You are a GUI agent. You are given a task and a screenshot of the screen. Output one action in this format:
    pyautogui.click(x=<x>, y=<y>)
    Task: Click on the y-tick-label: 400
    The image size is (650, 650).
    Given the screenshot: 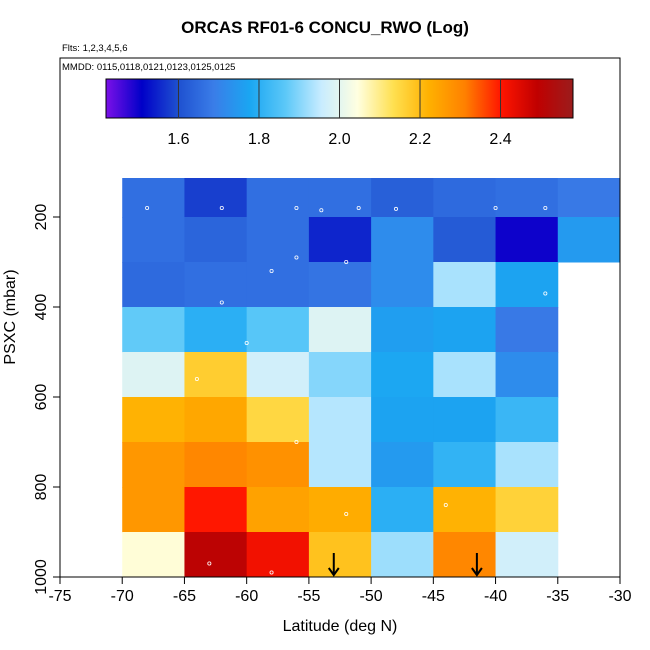 What is the action you would take?
    pyautogui.click(x=41, y=307)
    